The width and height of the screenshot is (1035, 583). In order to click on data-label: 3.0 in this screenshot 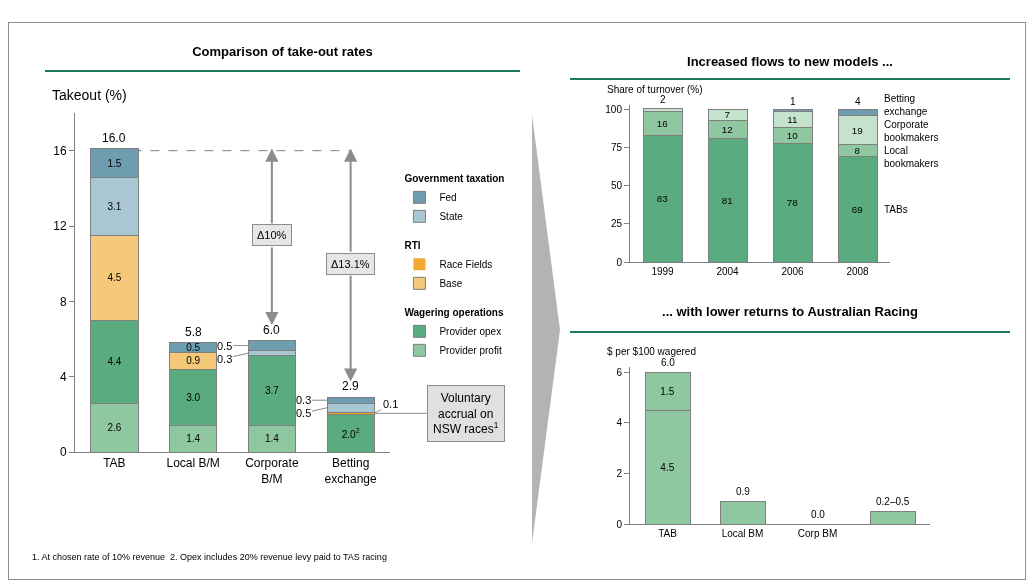, I will do `click(193, 398)`.